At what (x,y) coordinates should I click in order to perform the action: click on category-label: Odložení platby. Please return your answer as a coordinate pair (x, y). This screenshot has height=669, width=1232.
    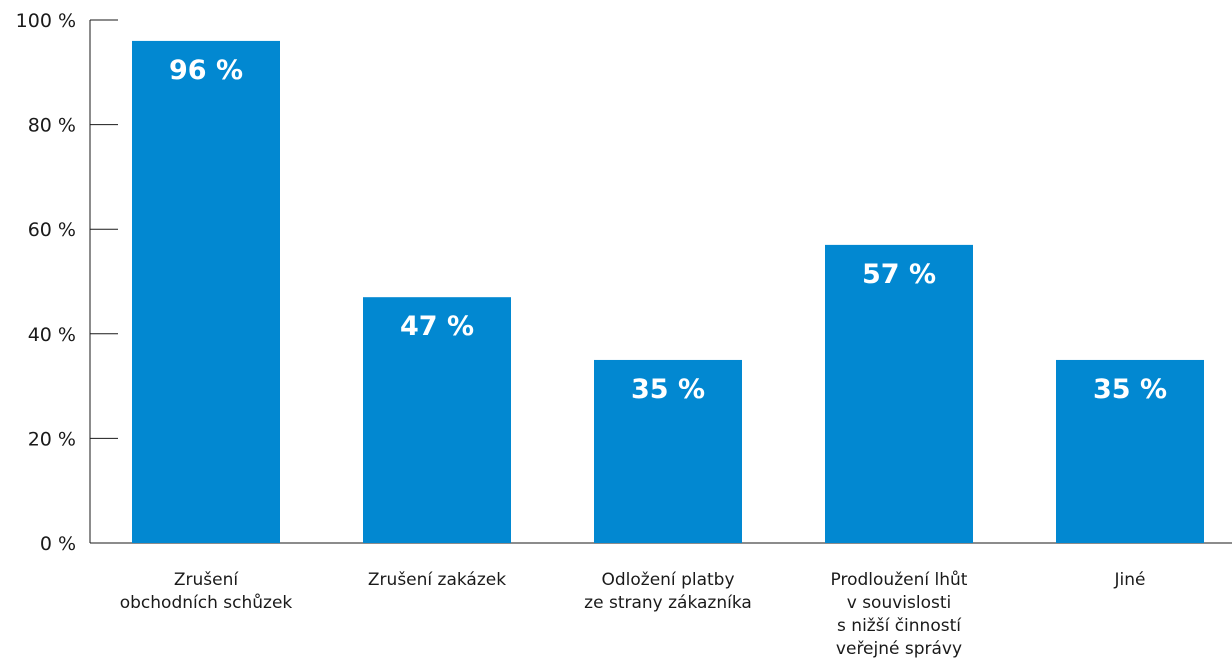
    Looking at the image, I should click on (667, 580).